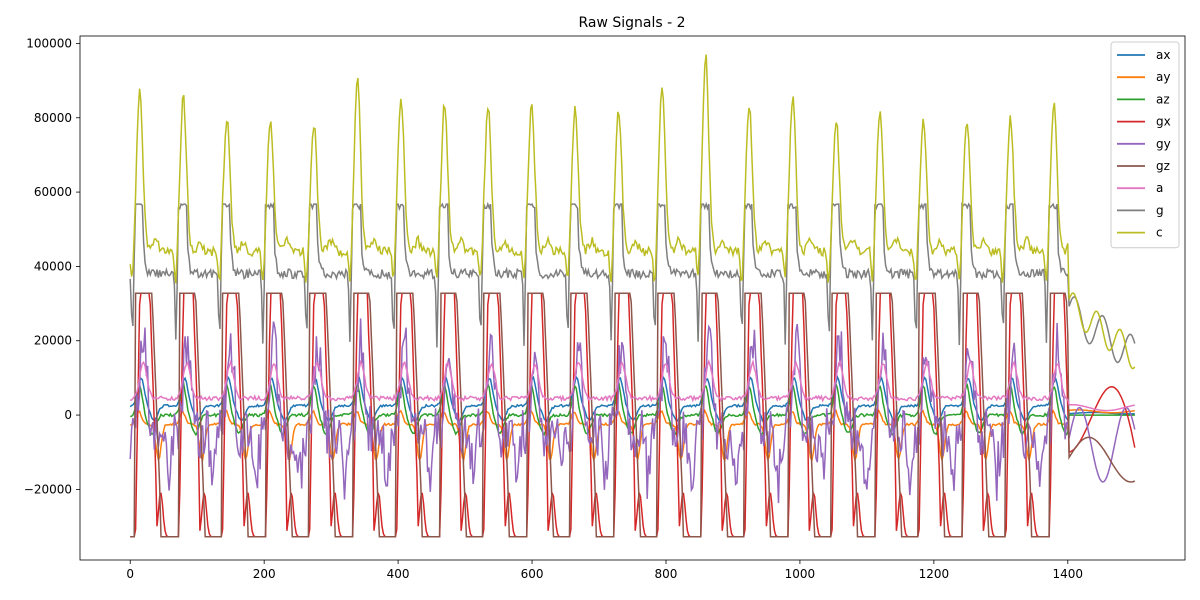  Describe the element at coordinates (53, 192) in the screenshot. I see `y-tick-label: 60000` at that location.